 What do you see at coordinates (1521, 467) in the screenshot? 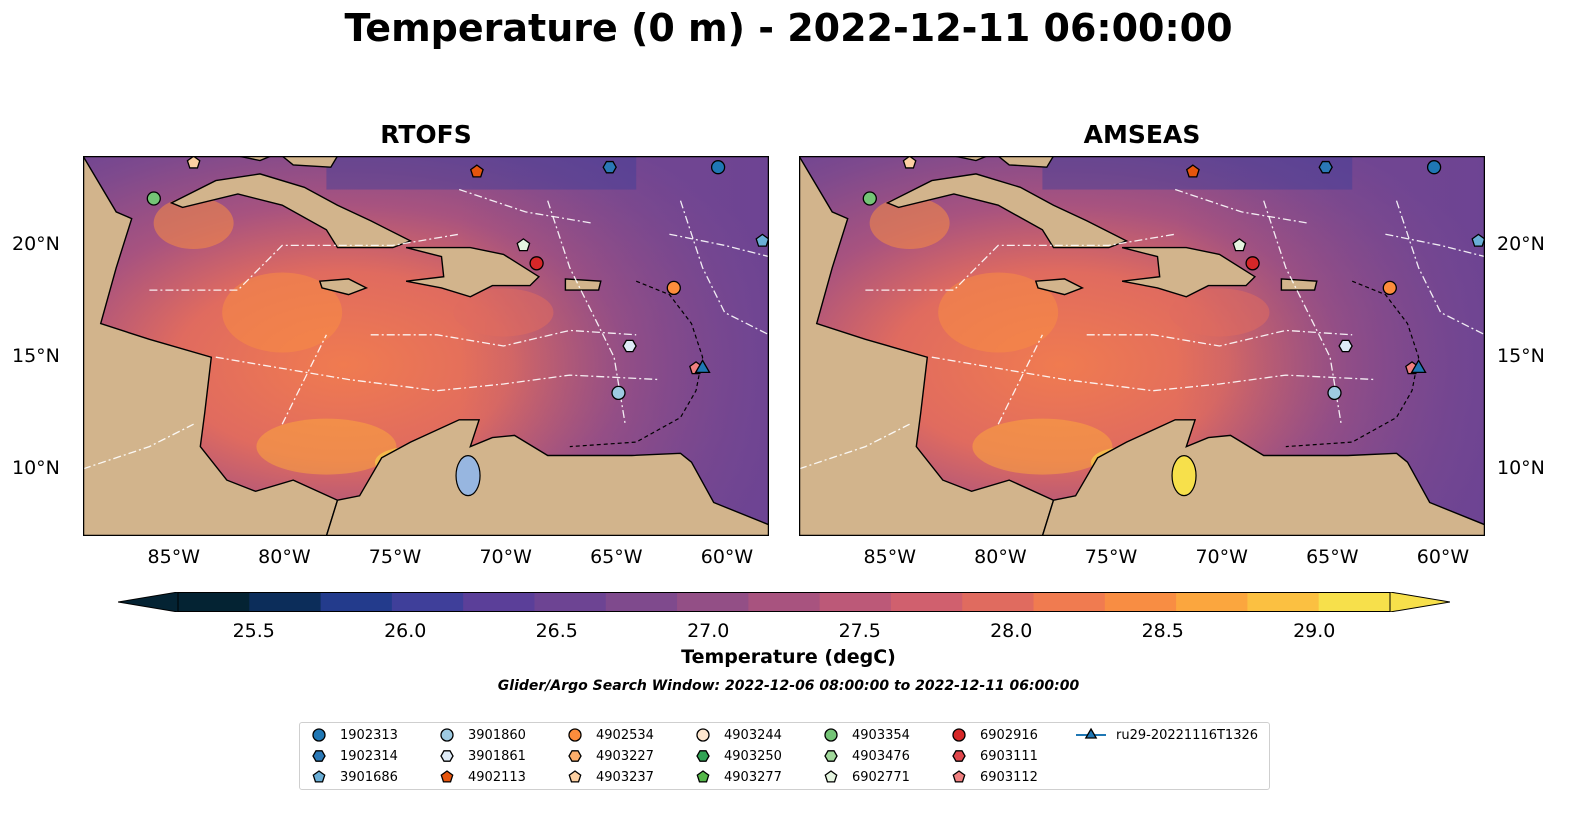
I see `lat-tick-label: 10°N` at bounding box center [1521, 467].